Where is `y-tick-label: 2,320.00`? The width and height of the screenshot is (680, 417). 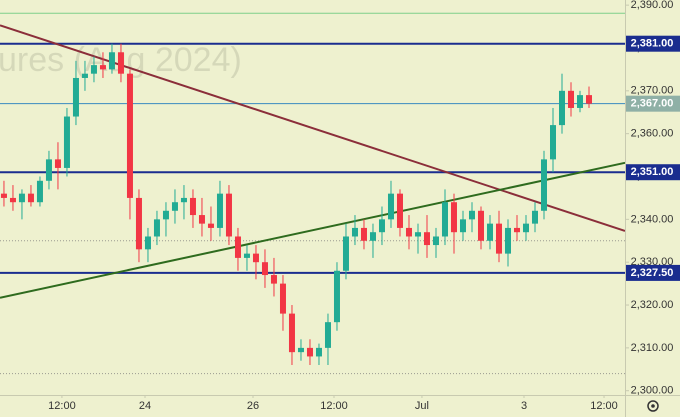 y-tick-label: 2,320.00 is located at coordinates (652, 305).